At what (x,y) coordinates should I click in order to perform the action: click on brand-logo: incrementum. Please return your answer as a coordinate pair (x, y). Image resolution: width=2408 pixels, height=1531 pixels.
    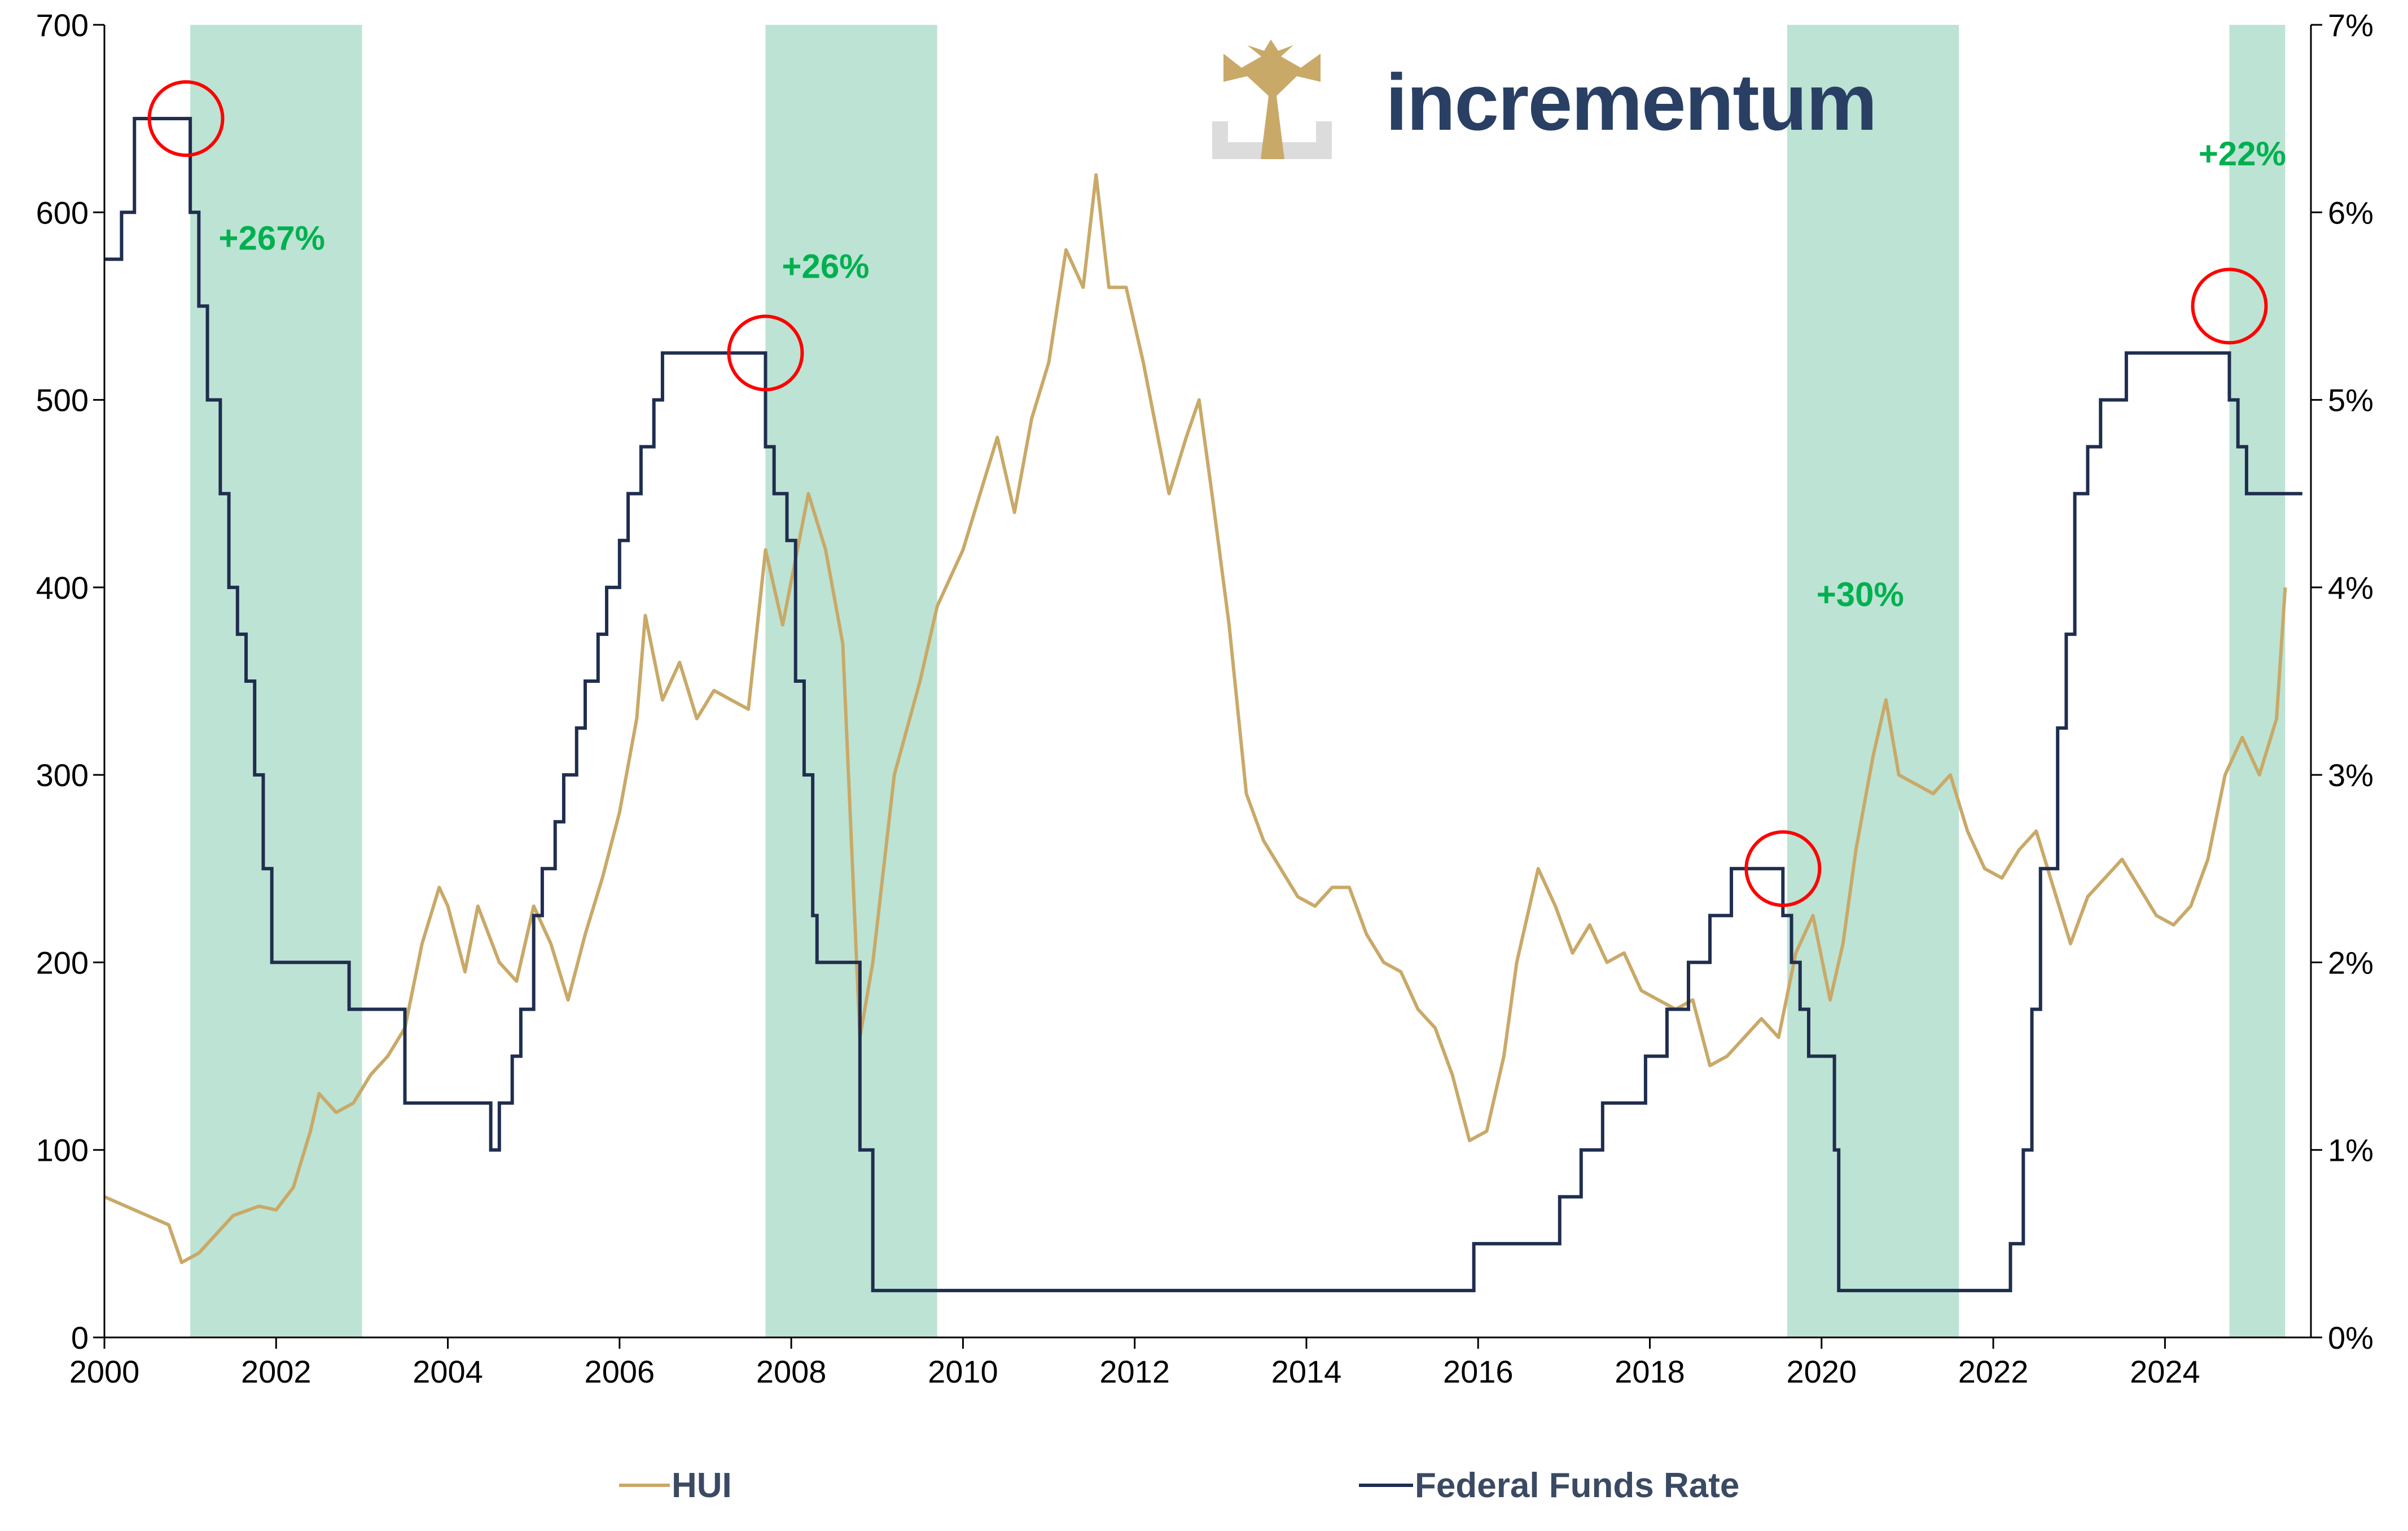
    Looking at the image, I should click on (1545, 100).